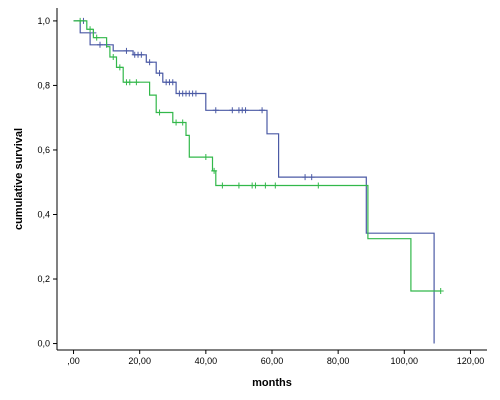  I want to click on x-tick-label: ,00, so click(73, 361).